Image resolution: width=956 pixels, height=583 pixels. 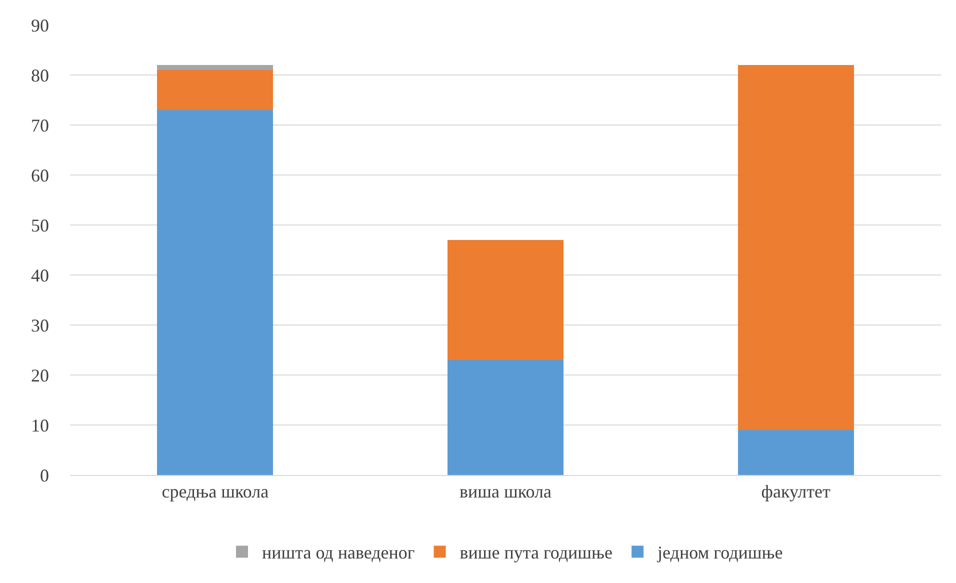 I want to click on x-tick-label: факултет, so click(x=795, y=492).